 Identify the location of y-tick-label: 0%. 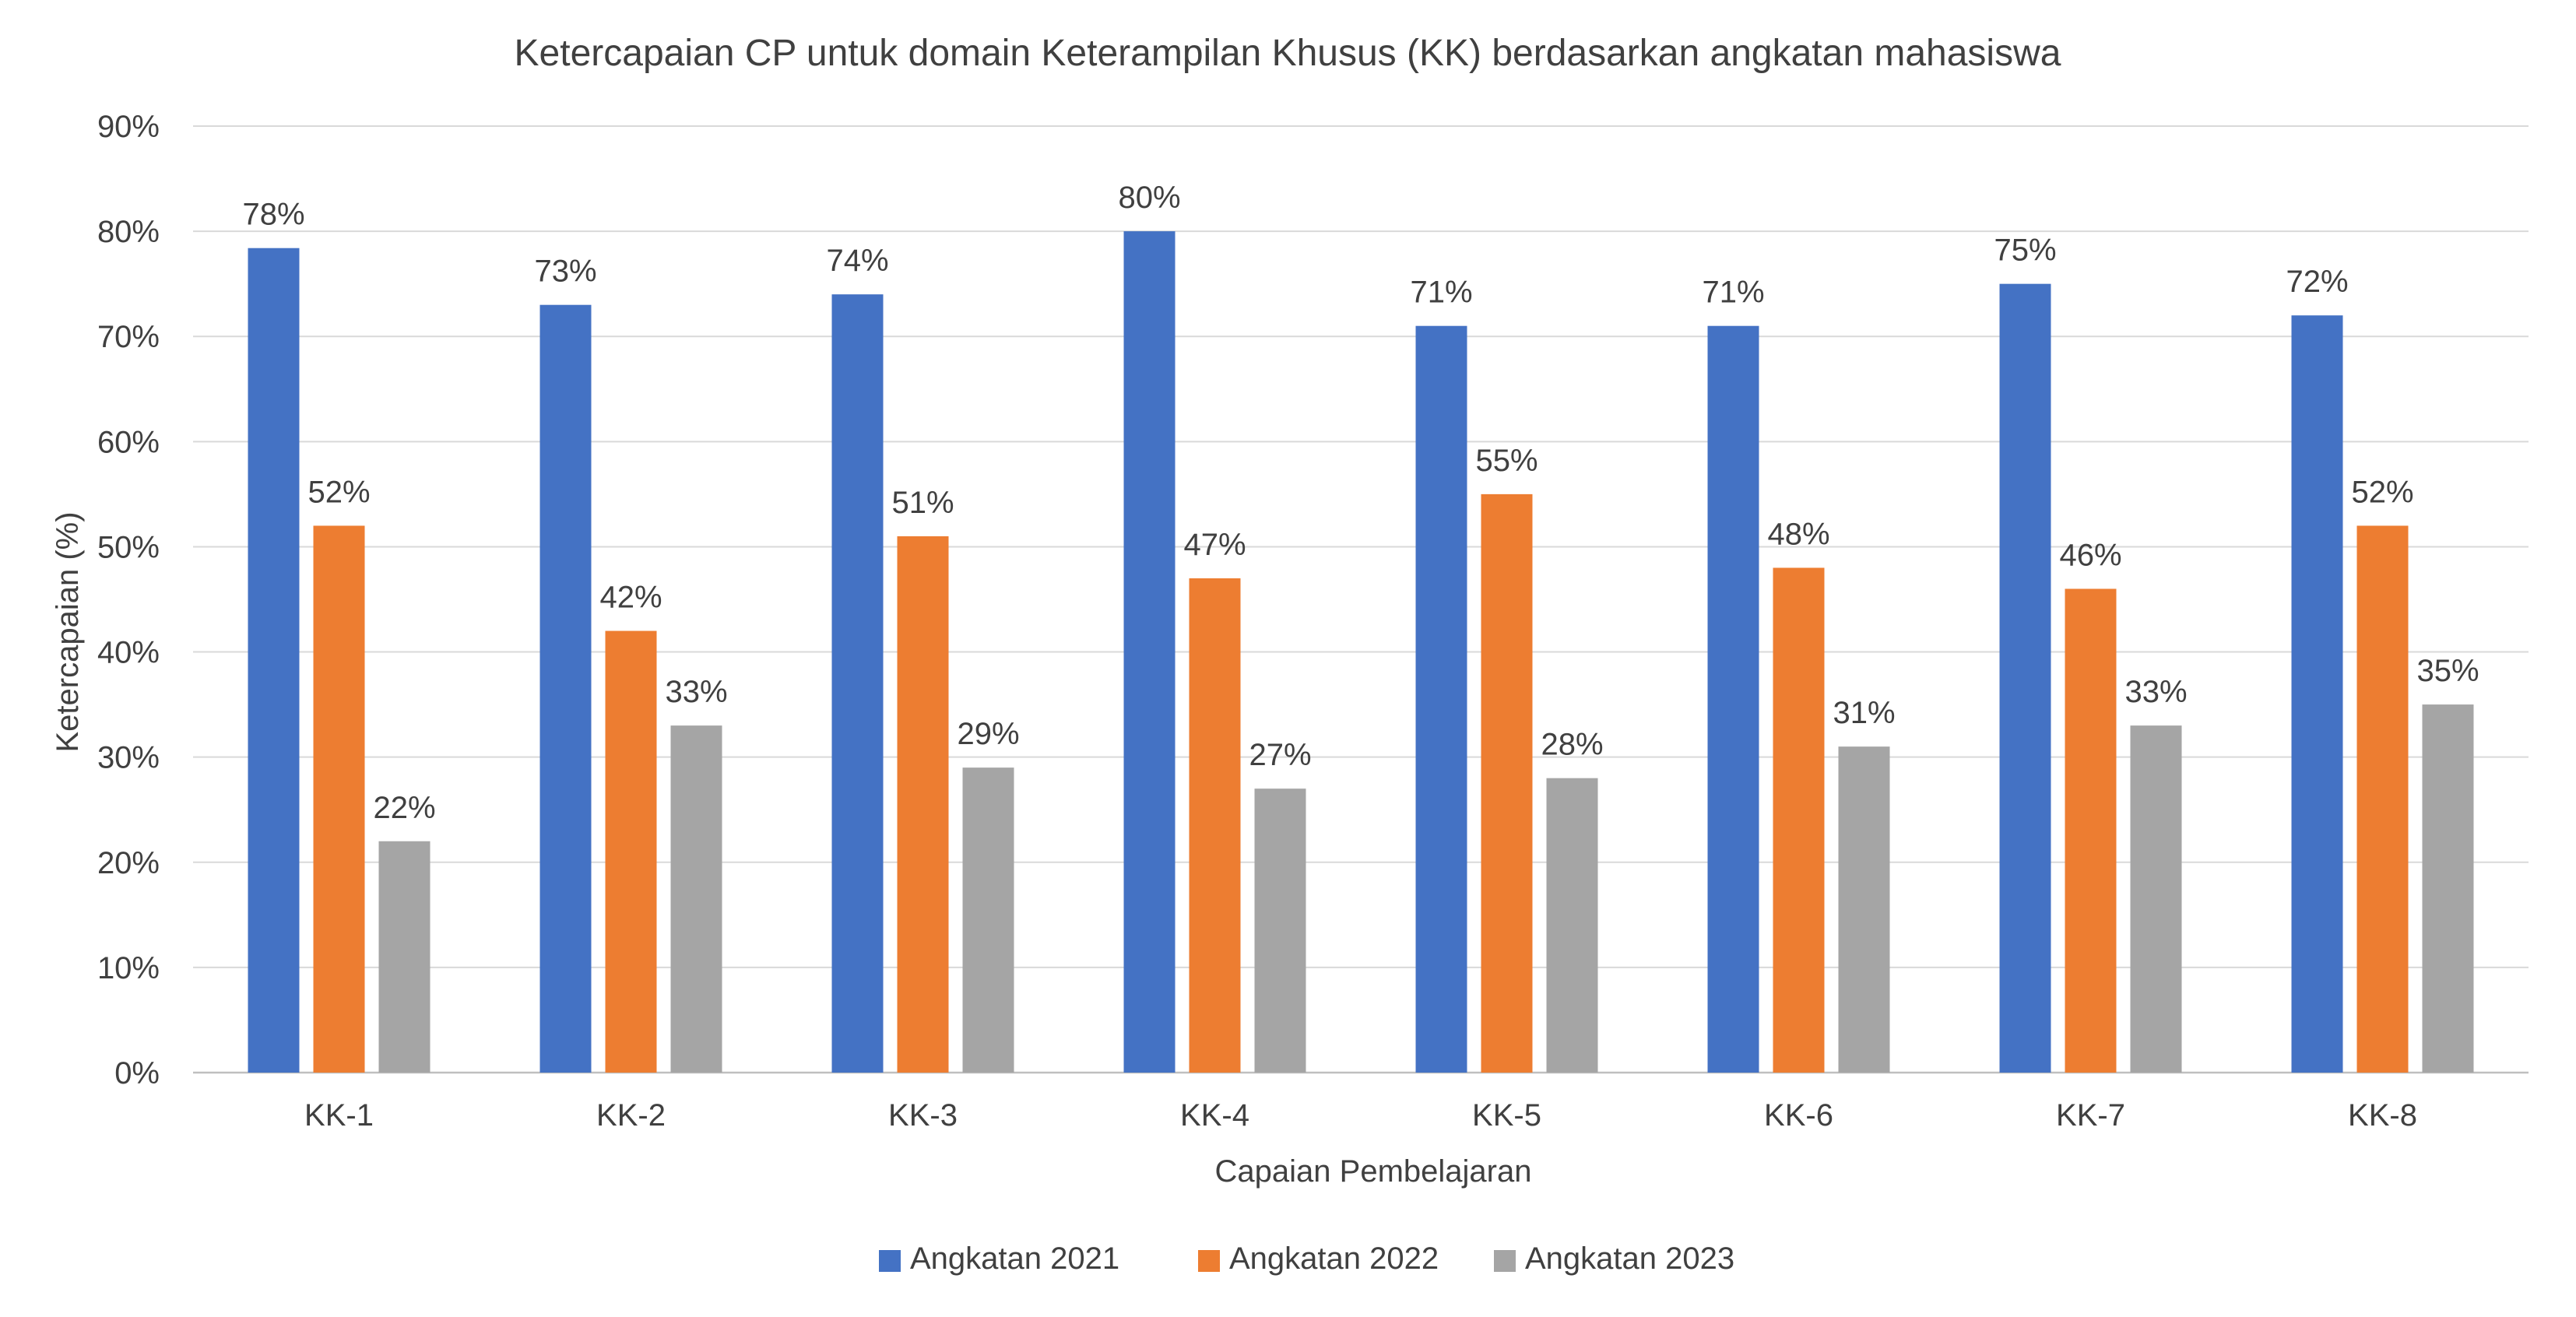
(137, 1073).